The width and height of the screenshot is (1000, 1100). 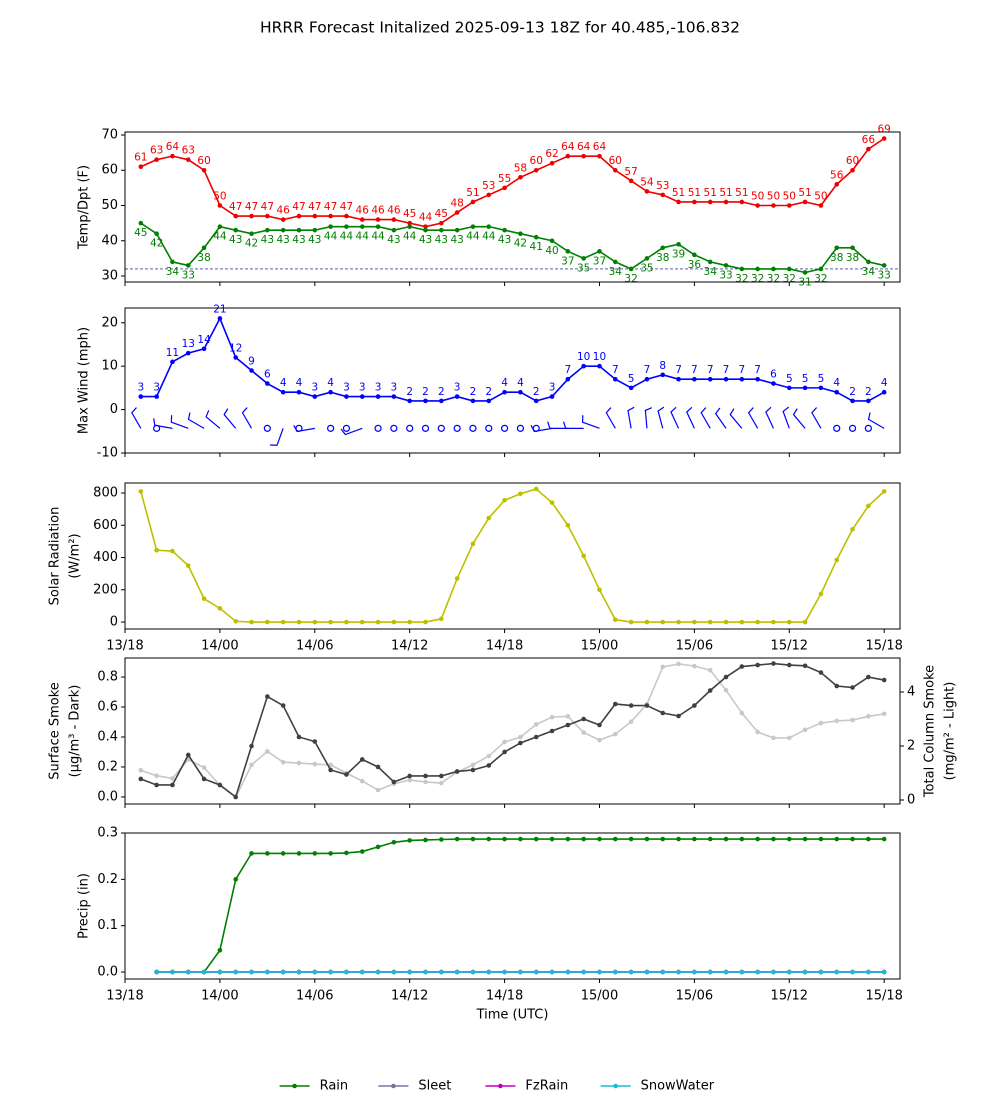 I want to click on data-label: 5, so click(x=789, y=379).